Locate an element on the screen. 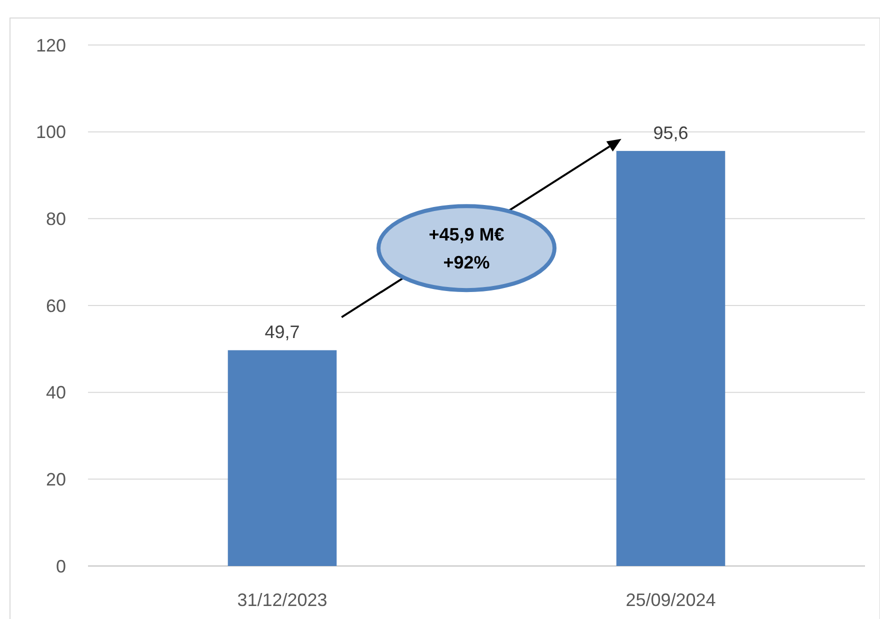 This screenshot has width=880, height=619. annotation: +92% is located at coordinates (466, 262).